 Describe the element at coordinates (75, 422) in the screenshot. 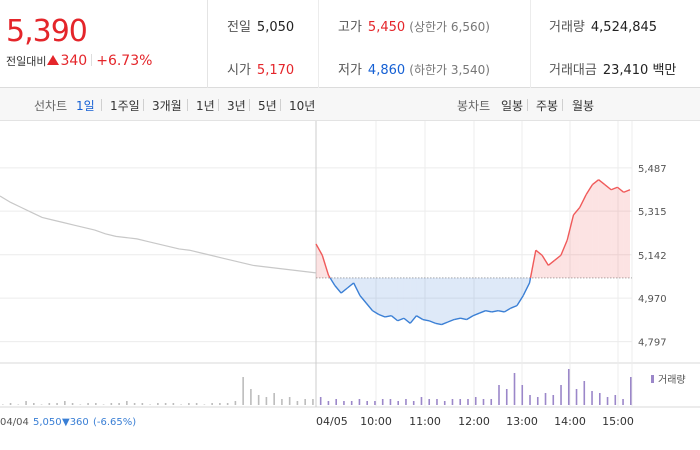

I see `prev-day-change: ▼360` at that location.